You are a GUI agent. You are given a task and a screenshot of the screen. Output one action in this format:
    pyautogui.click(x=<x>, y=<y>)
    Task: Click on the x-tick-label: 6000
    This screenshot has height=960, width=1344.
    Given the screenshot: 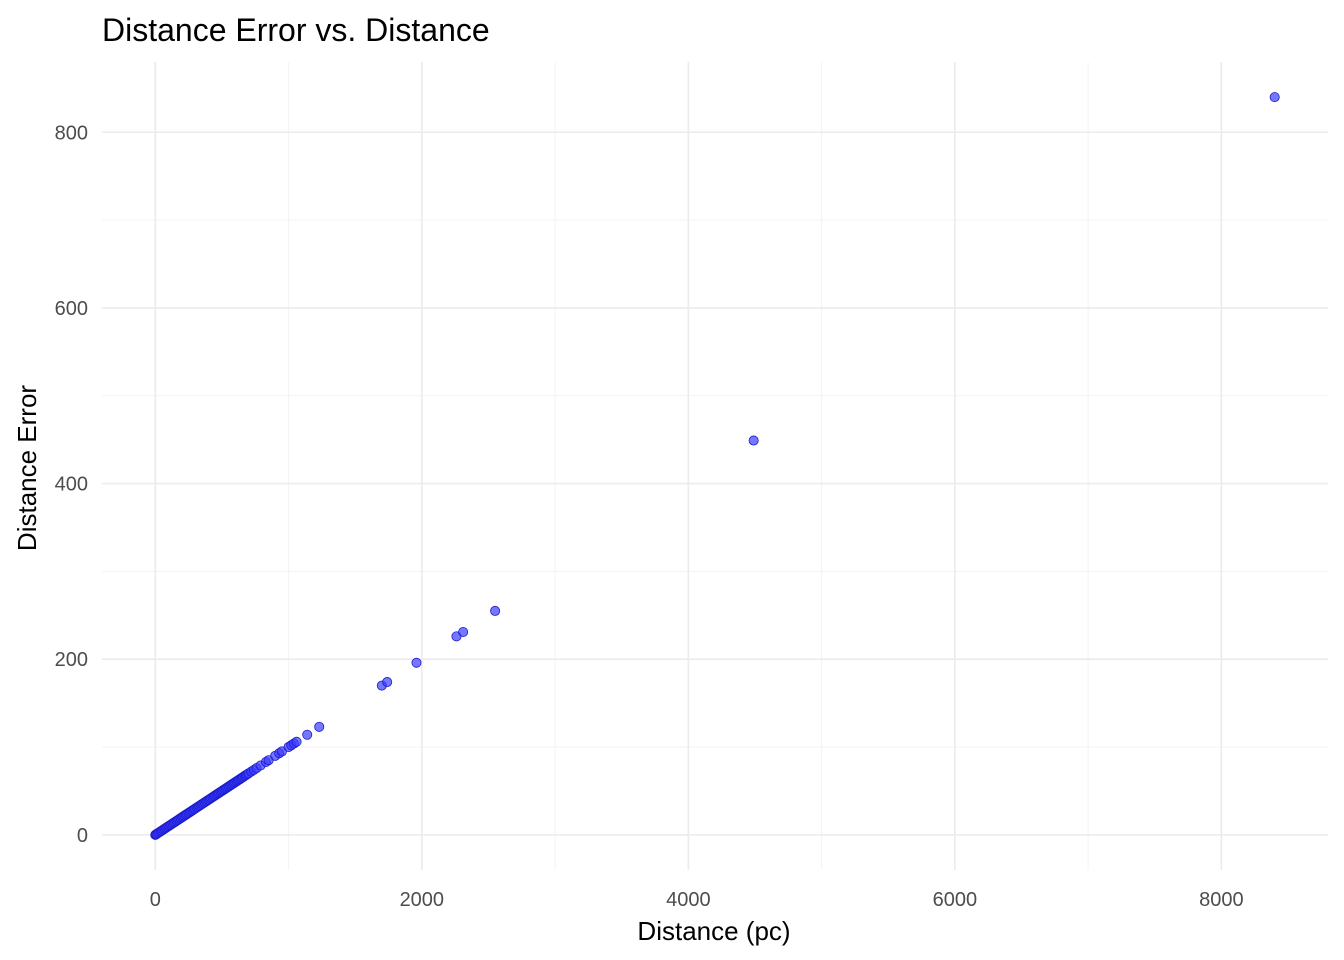 What is the action you would take?
    pyautogui.click(x=955, y=900)
    